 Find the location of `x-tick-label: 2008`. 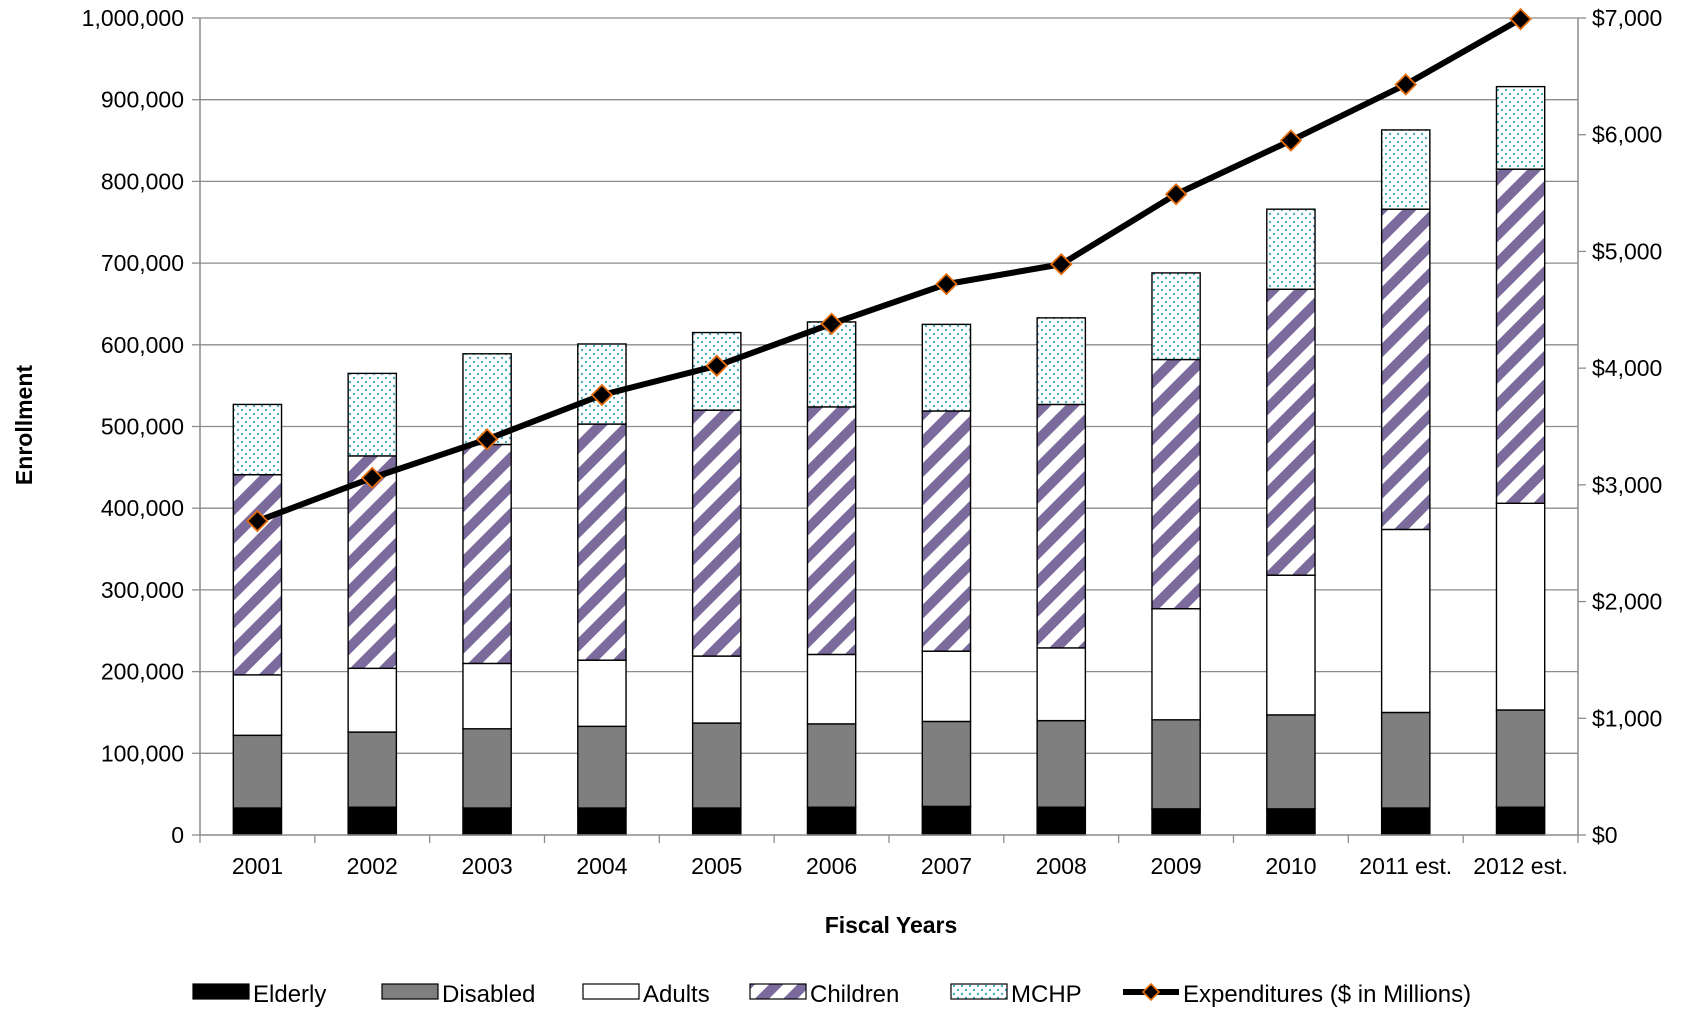

x-tick-label: 2008 is located at coordinates (1061, 866).